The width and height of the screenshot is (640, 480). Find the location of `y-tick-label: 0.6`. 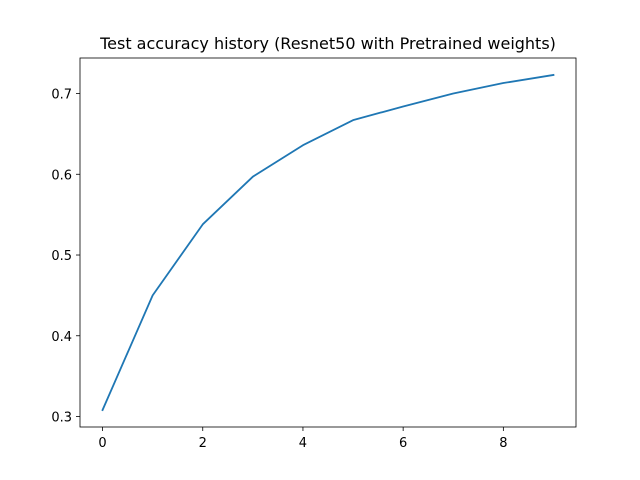

y-tick-label: 0.6 is located at coordinates (61, 175).